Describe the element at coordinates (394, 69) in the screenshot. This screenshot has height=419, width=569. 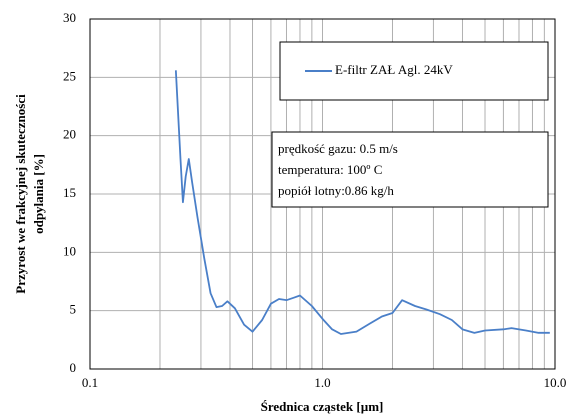
I see `legend-label: E-filtr ZAŁ Agl. 24kV` at that location.